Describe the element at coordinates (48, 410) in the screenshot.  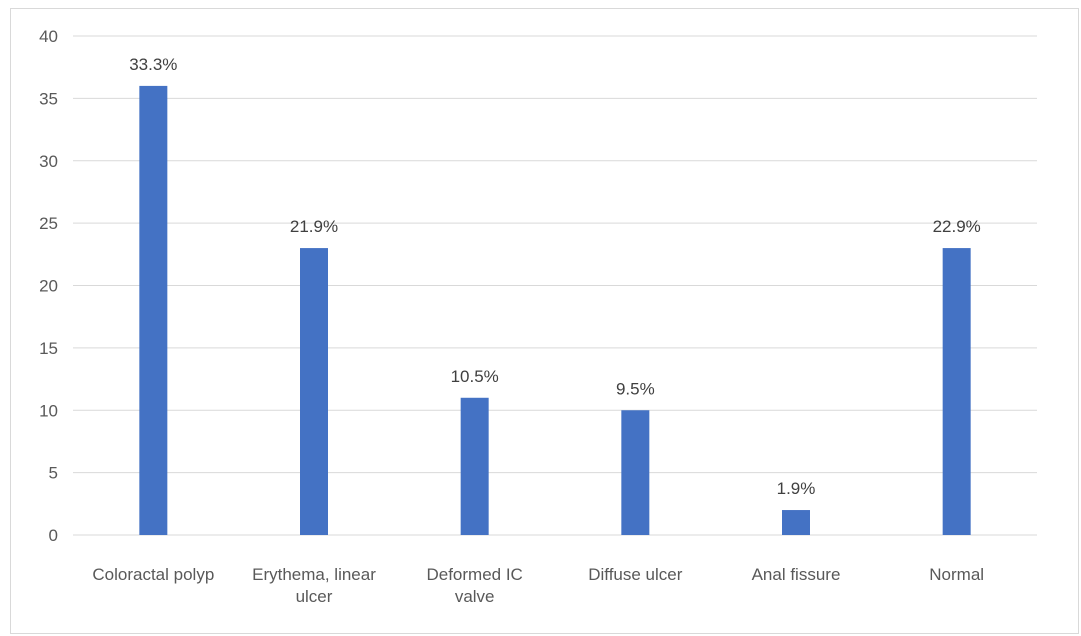
I see `y-tick-label: 10` at that location.